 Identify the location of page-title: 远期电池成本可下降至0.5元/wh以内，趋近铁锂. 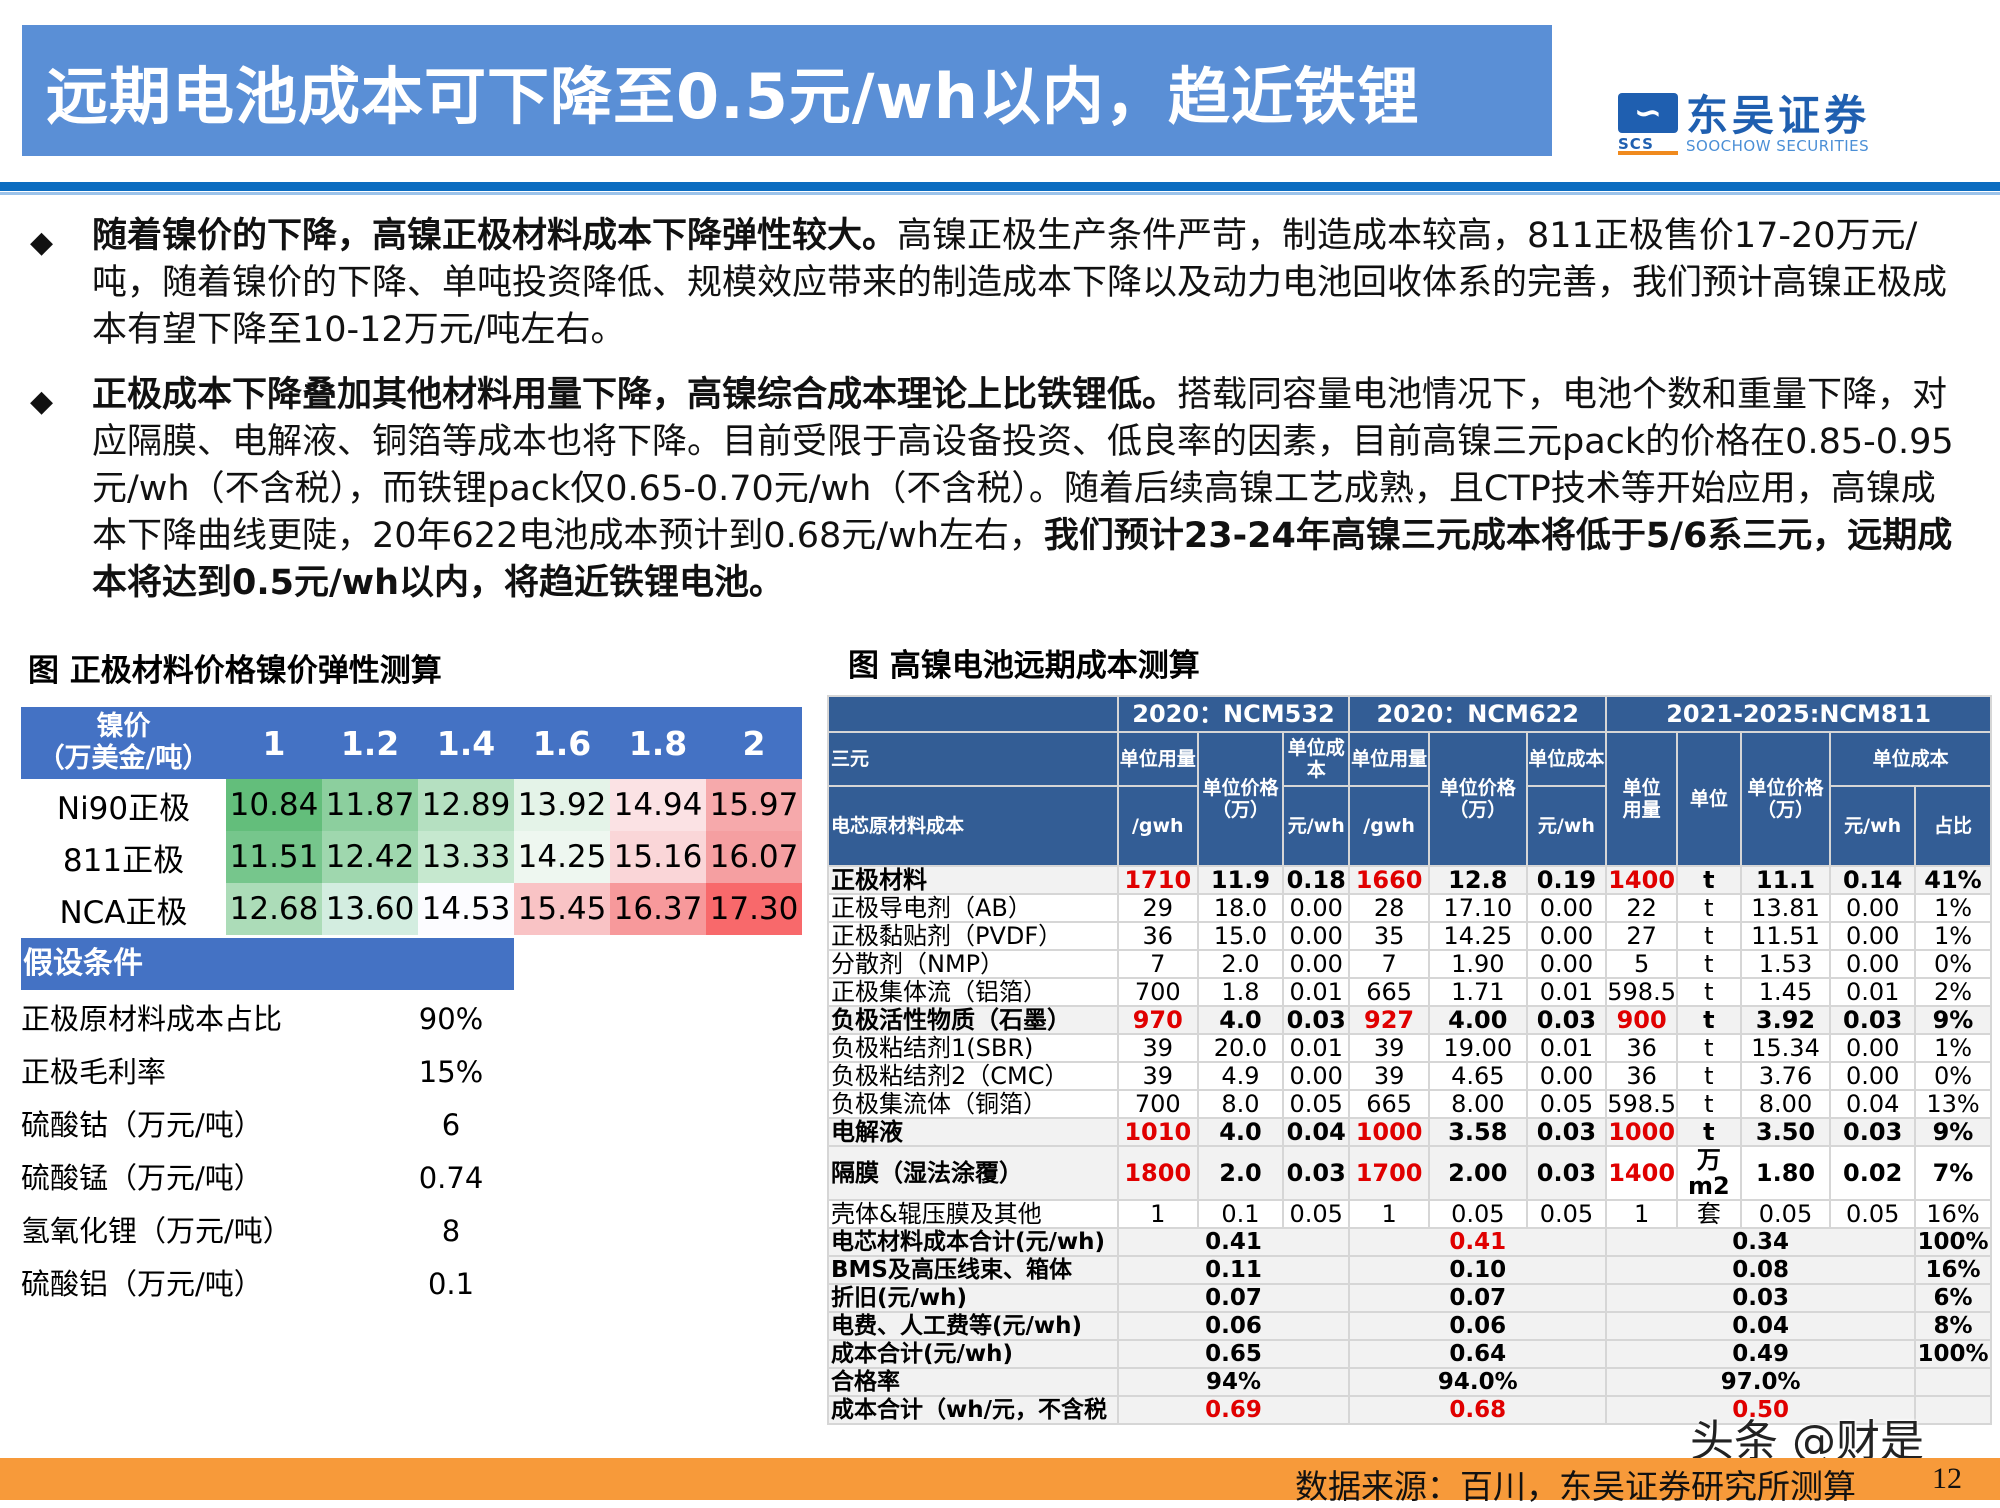
(733, 96).